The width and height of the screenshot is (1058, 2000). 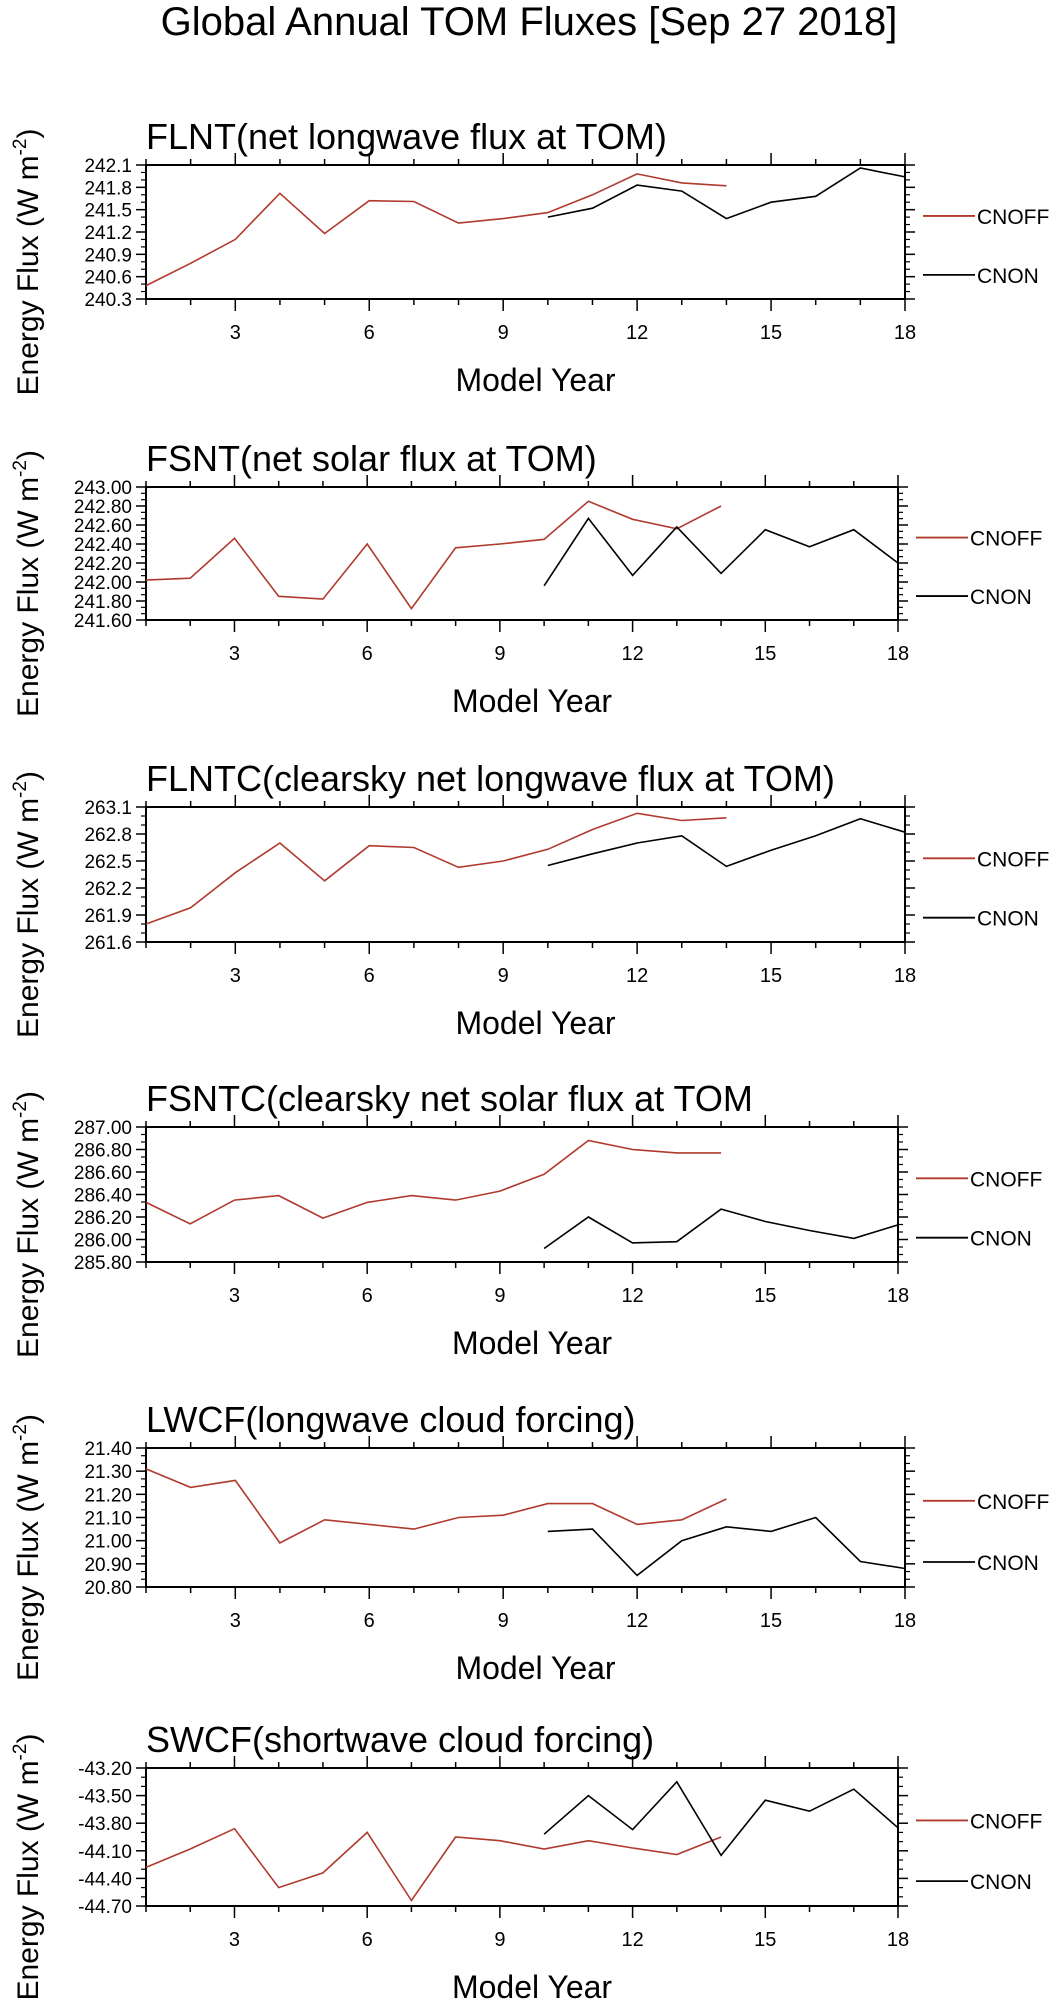 What do you see at coordinates (108, 1449) in the screenshot?
I see `y-tick-label: 21.40` at bounding box center [108, 1449].